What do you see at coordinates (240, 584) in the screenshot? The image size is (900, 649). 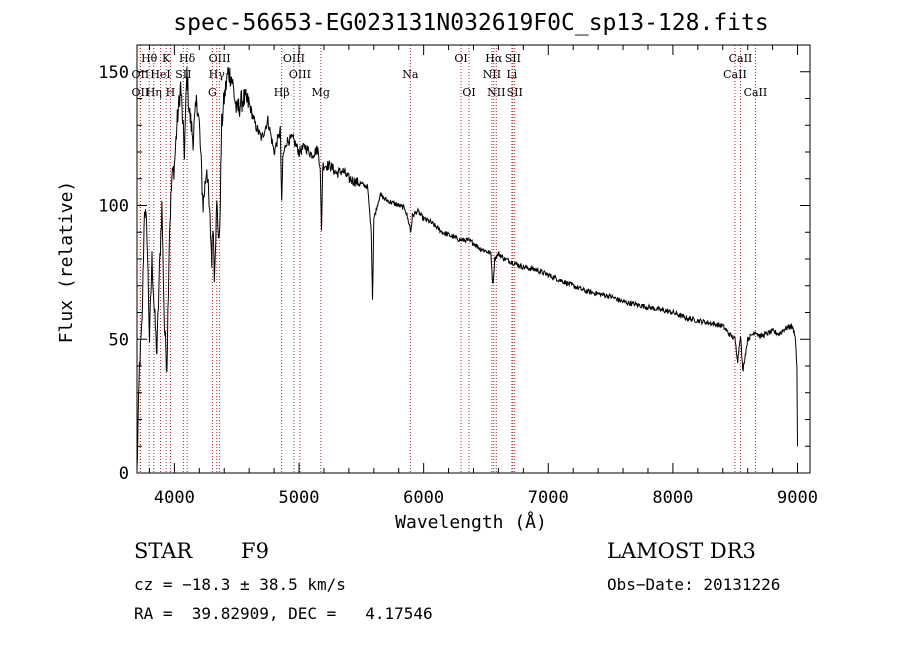 I see `redshift-cz: cz = −18.3 ± 38.5 km/s` at bounding box center [240, 584].